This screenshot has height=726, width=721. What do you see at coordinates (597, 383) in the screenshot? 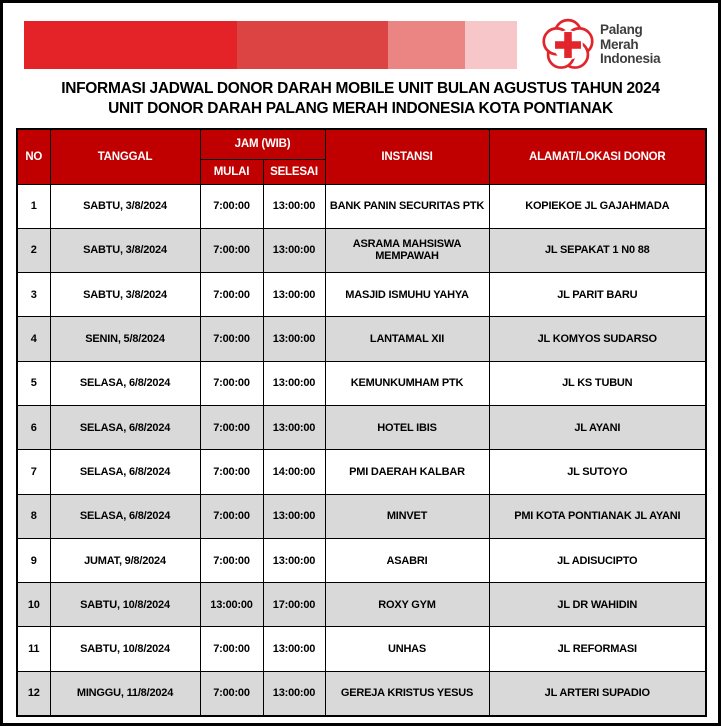
I see `cell-alamat: JL KS TUBUN` at bounding box center [597, 383].